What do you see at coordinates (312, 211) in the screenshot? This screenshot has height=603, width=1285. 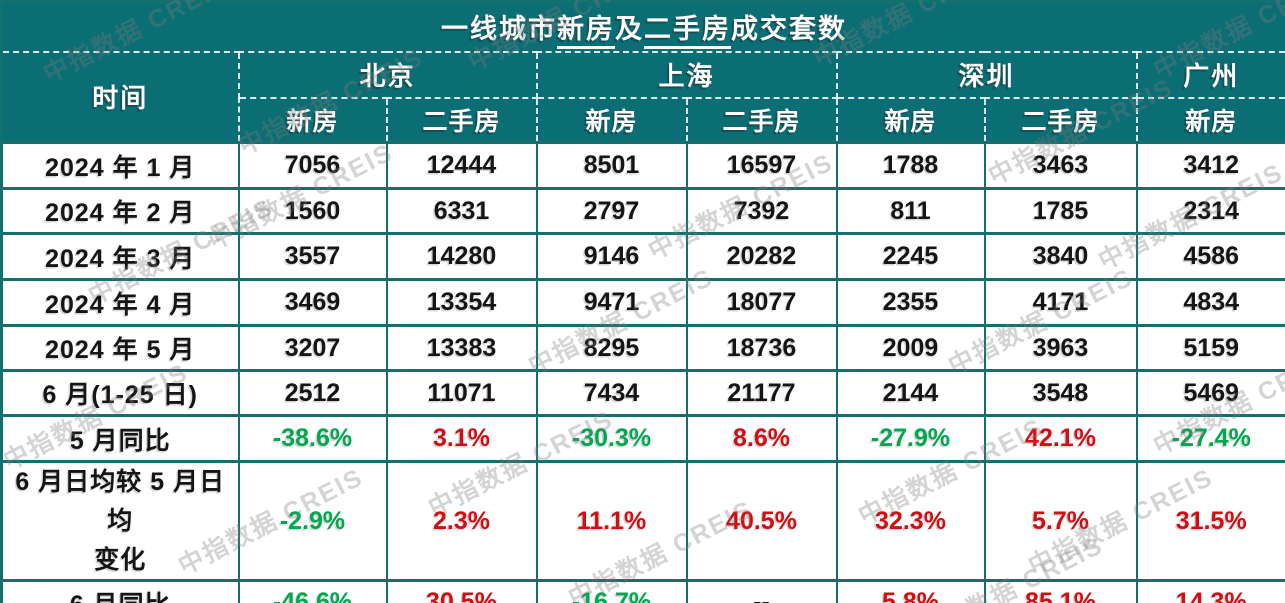 I see `value-cell: 1560` at bounding box center [312, 211].